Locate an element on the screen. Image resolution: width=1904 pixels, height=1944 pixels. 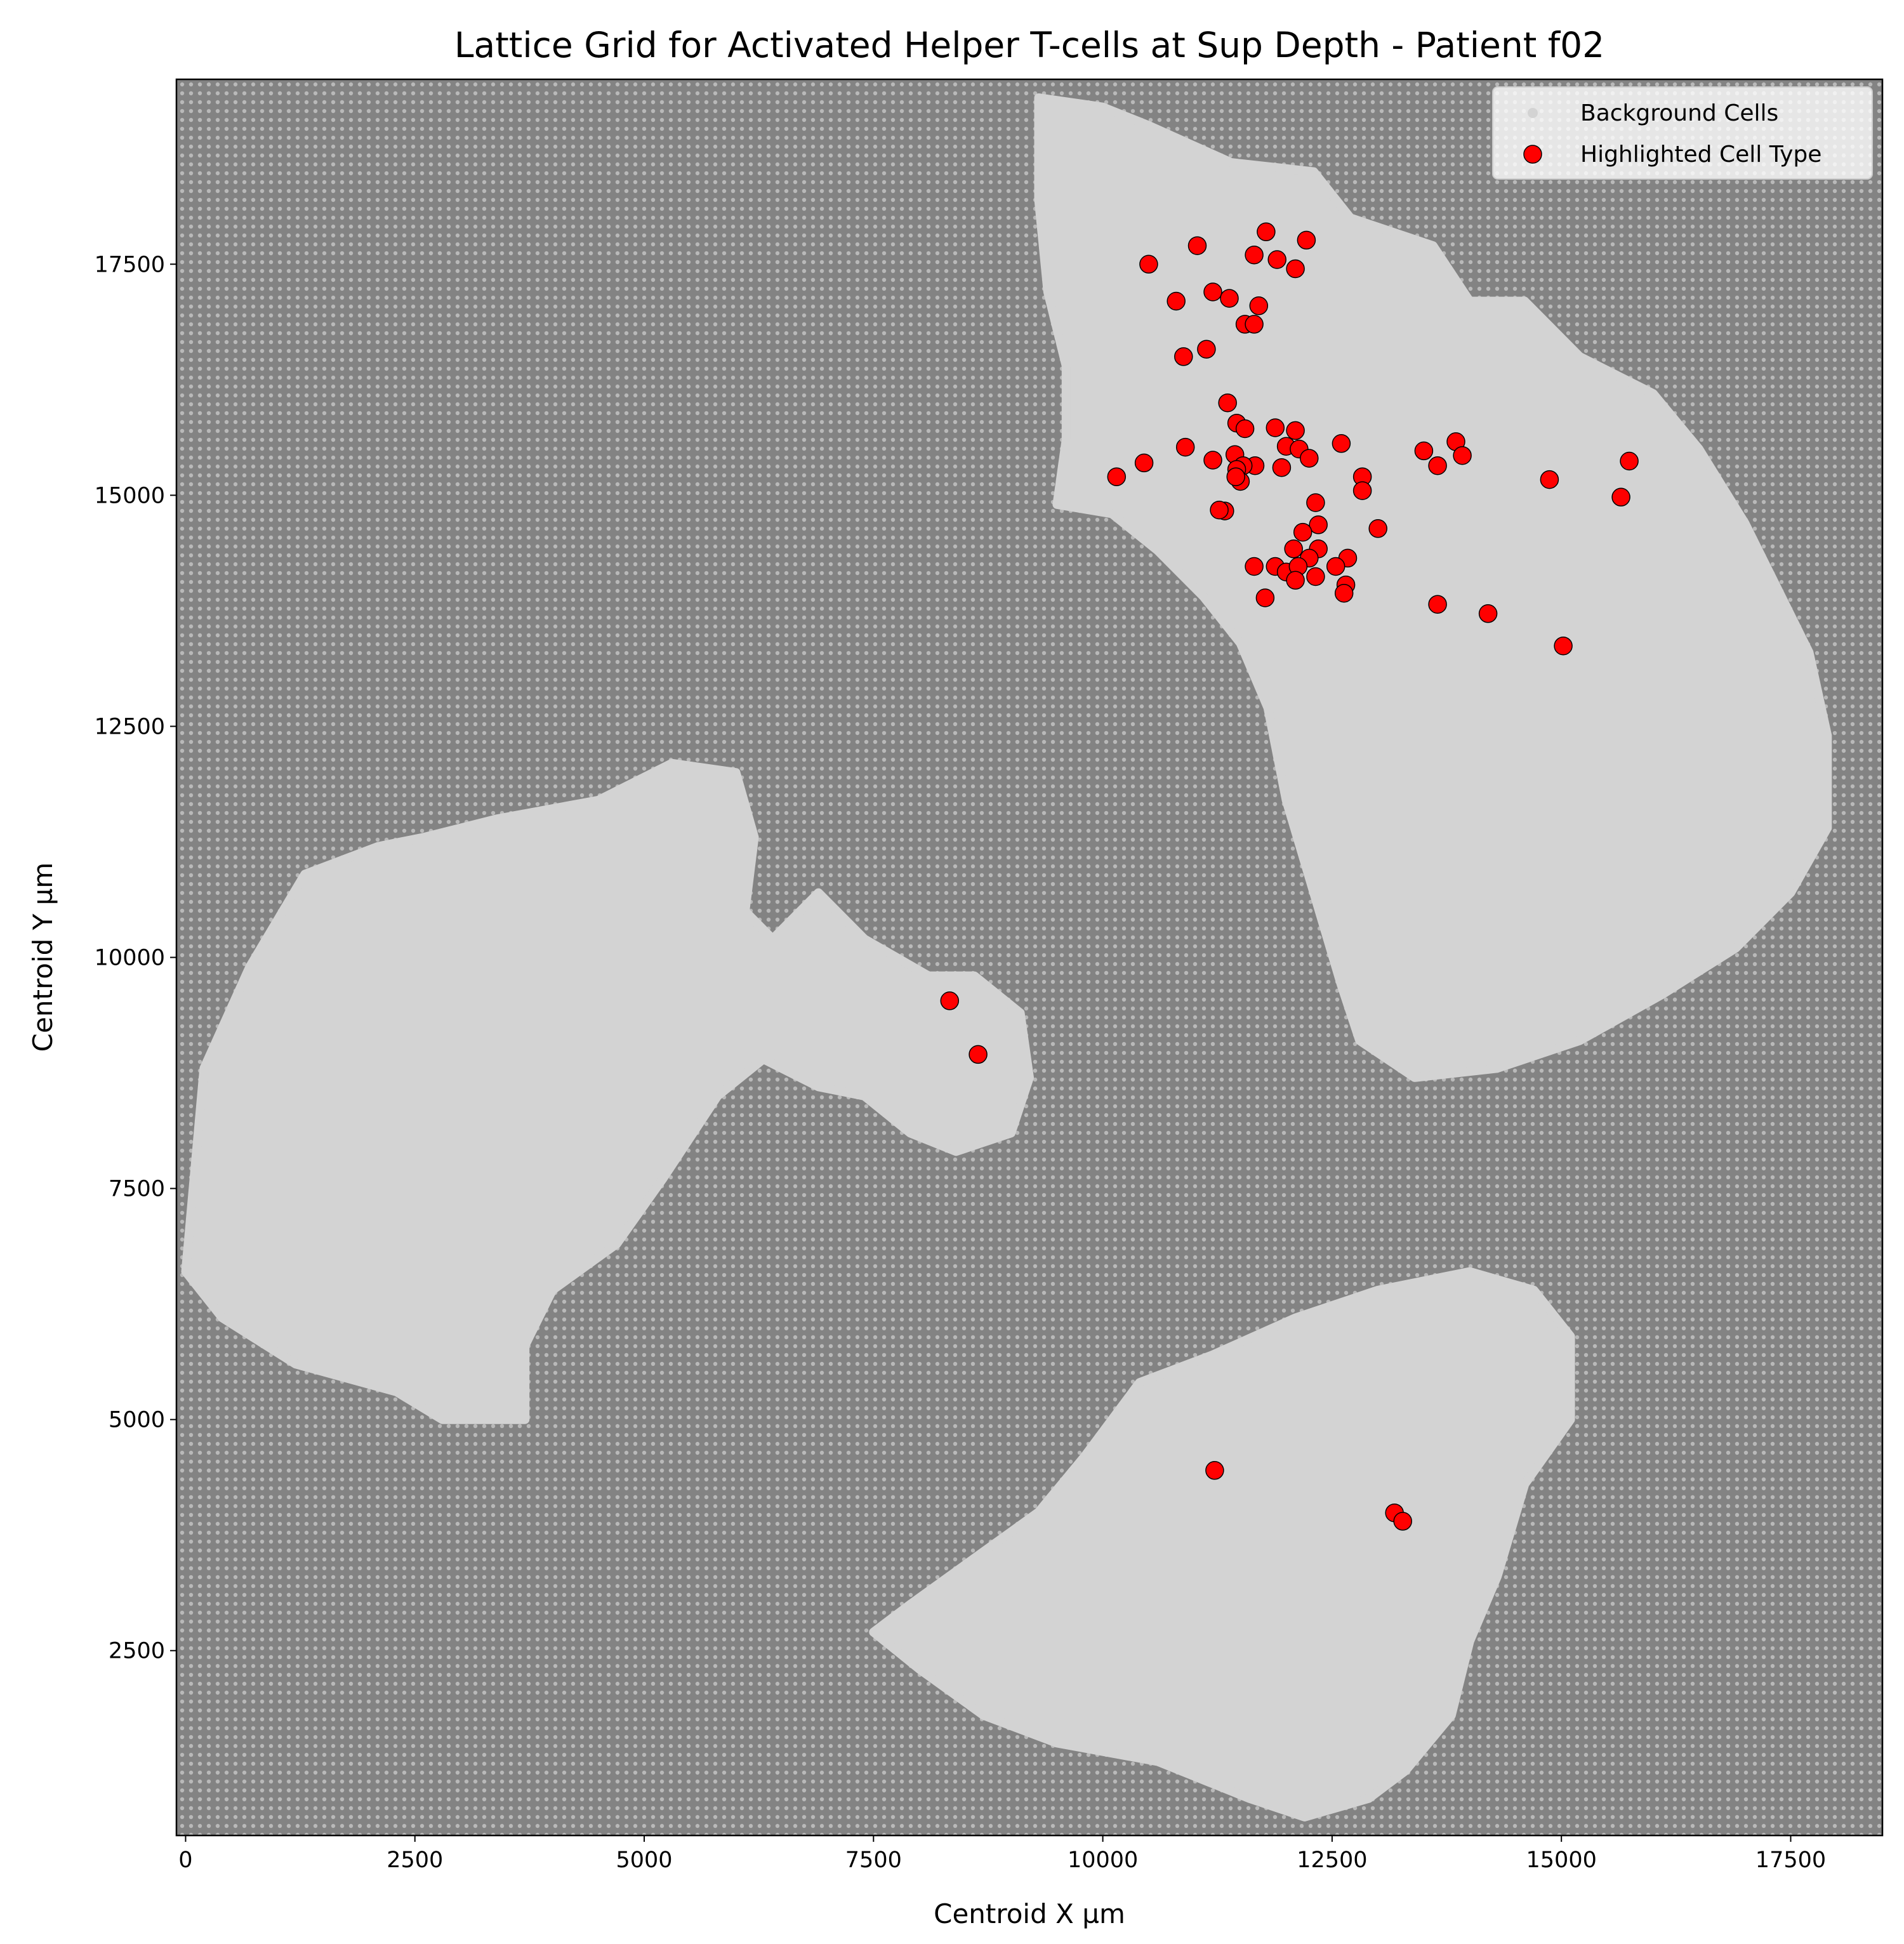
y-tick-label: 5000 is located at coordinates (137, 1420).